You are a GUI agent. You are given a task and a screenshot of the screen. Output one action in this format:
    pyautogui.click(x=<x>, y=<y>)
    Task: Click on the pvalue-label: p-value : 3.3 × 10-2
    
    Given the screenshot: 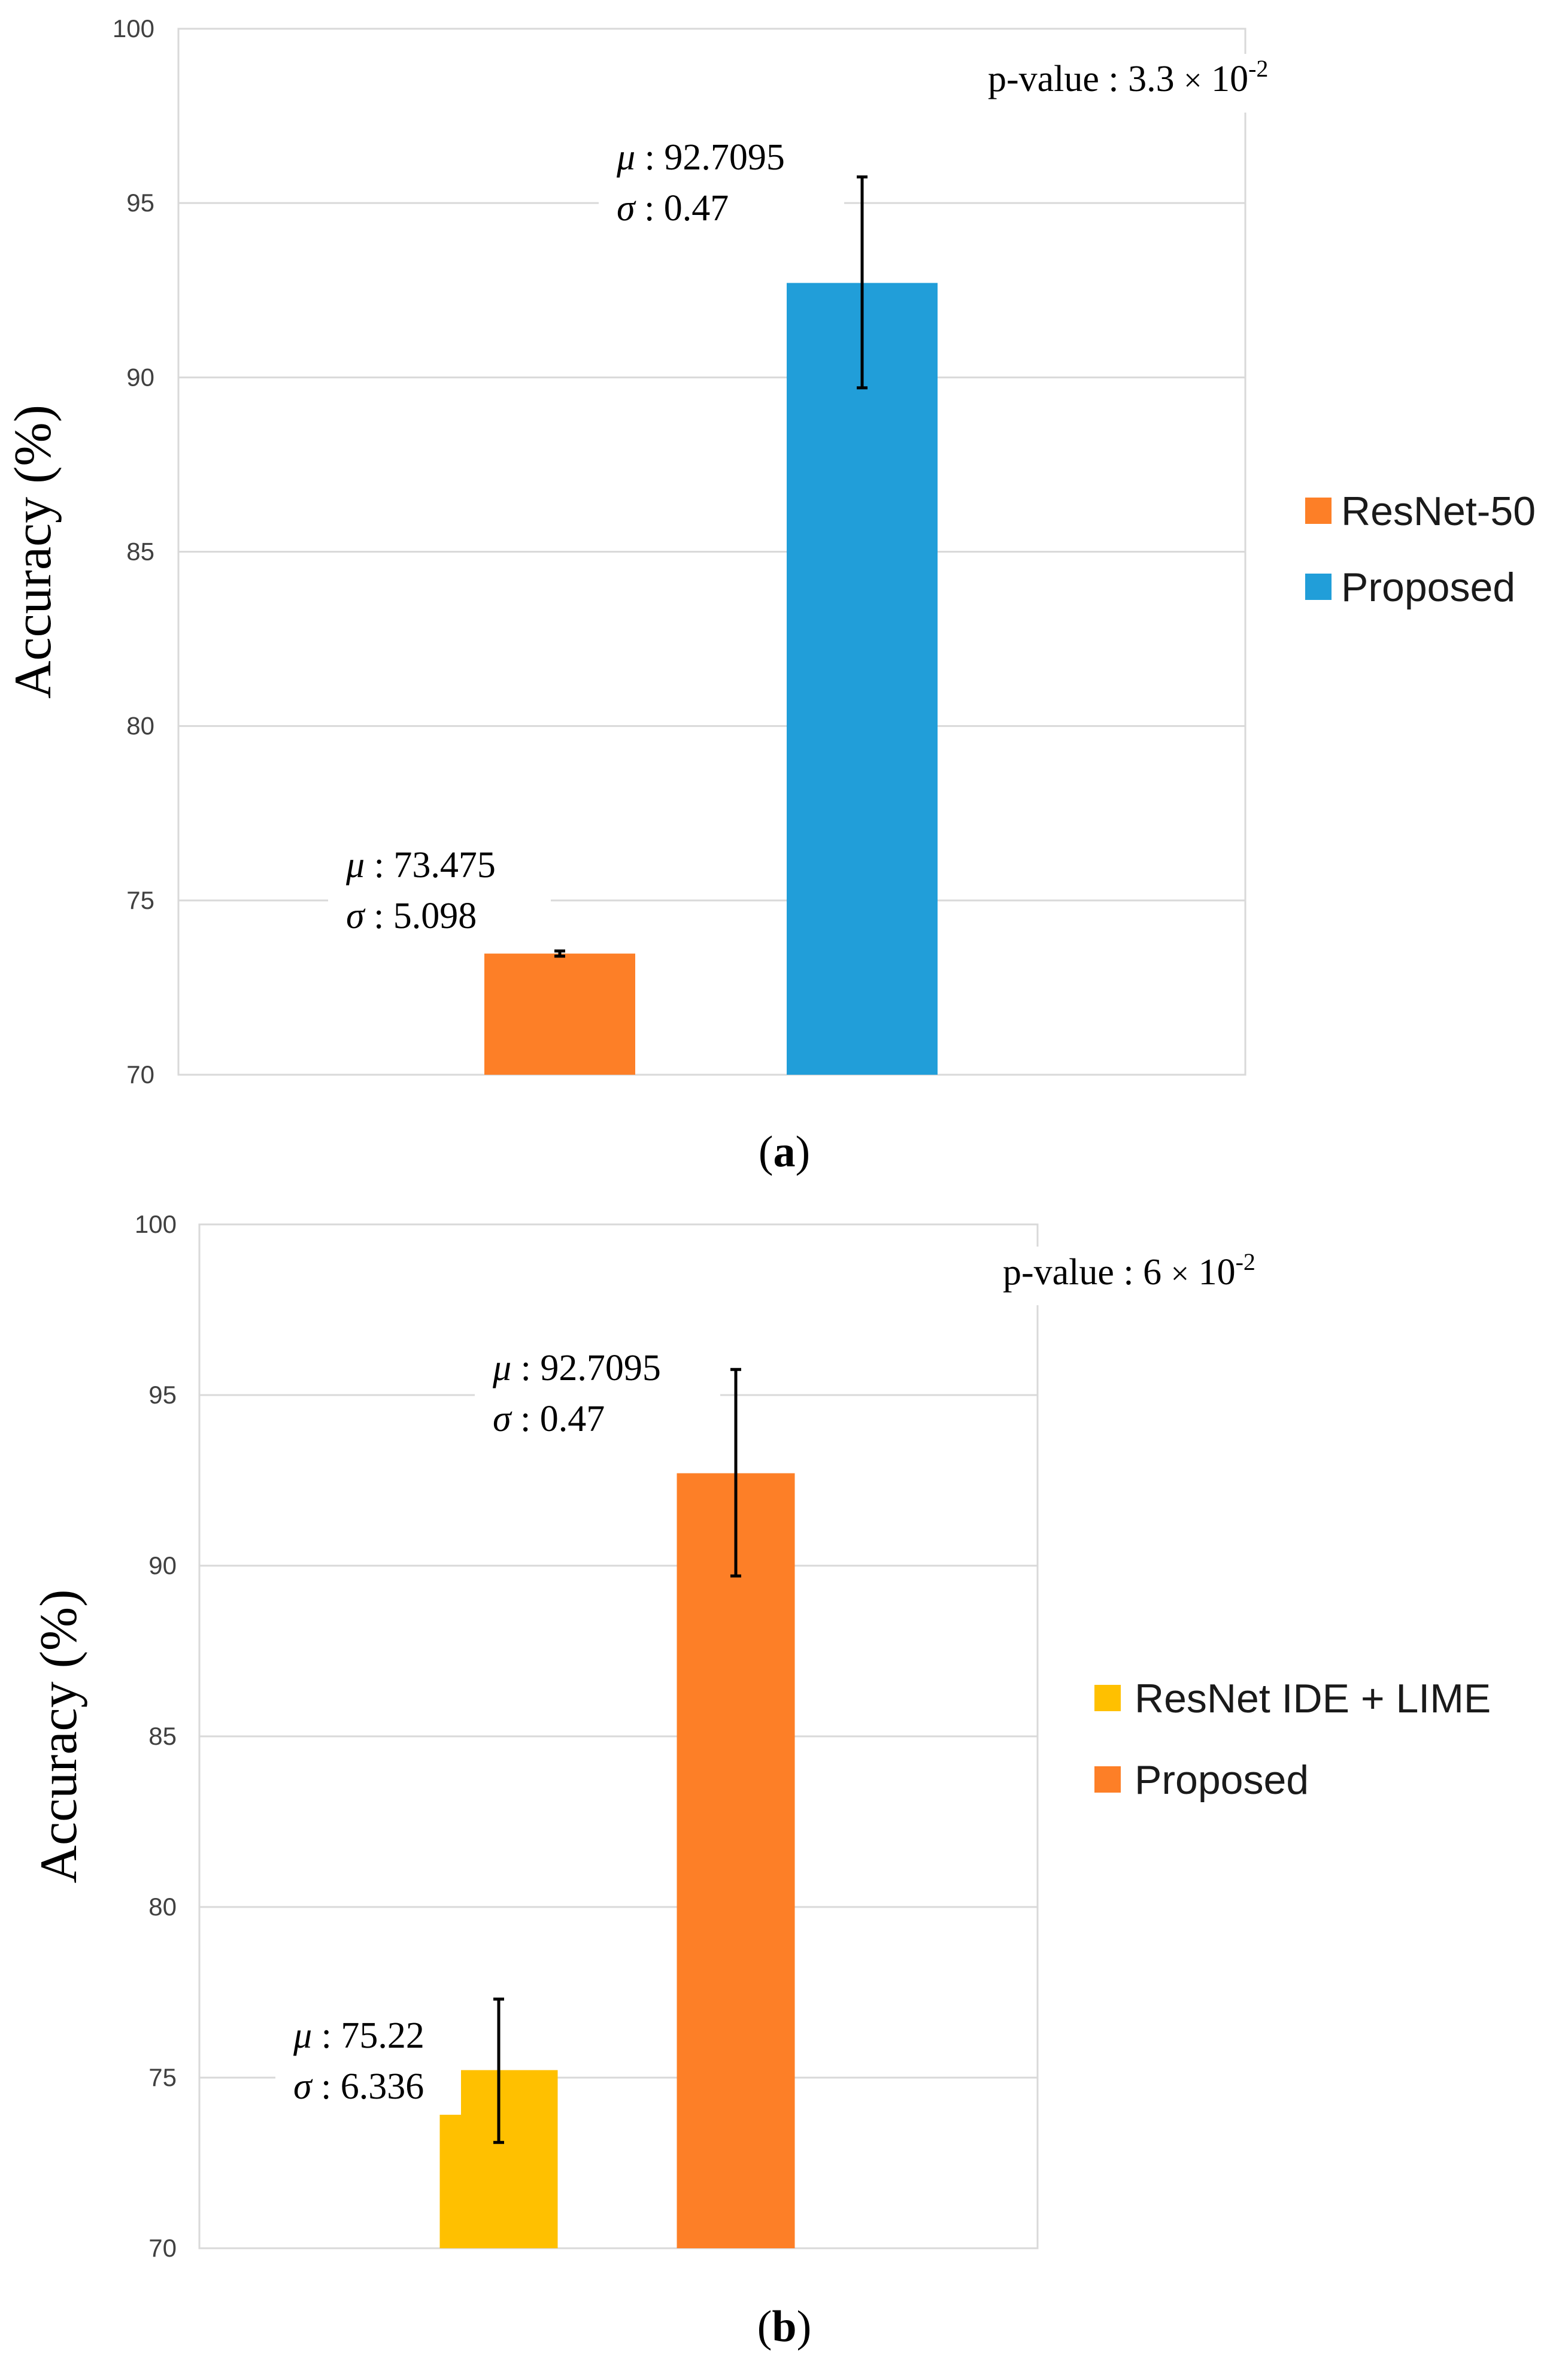 What is the action you would take?
    pyautogui.click(x=1128, y=77)
    